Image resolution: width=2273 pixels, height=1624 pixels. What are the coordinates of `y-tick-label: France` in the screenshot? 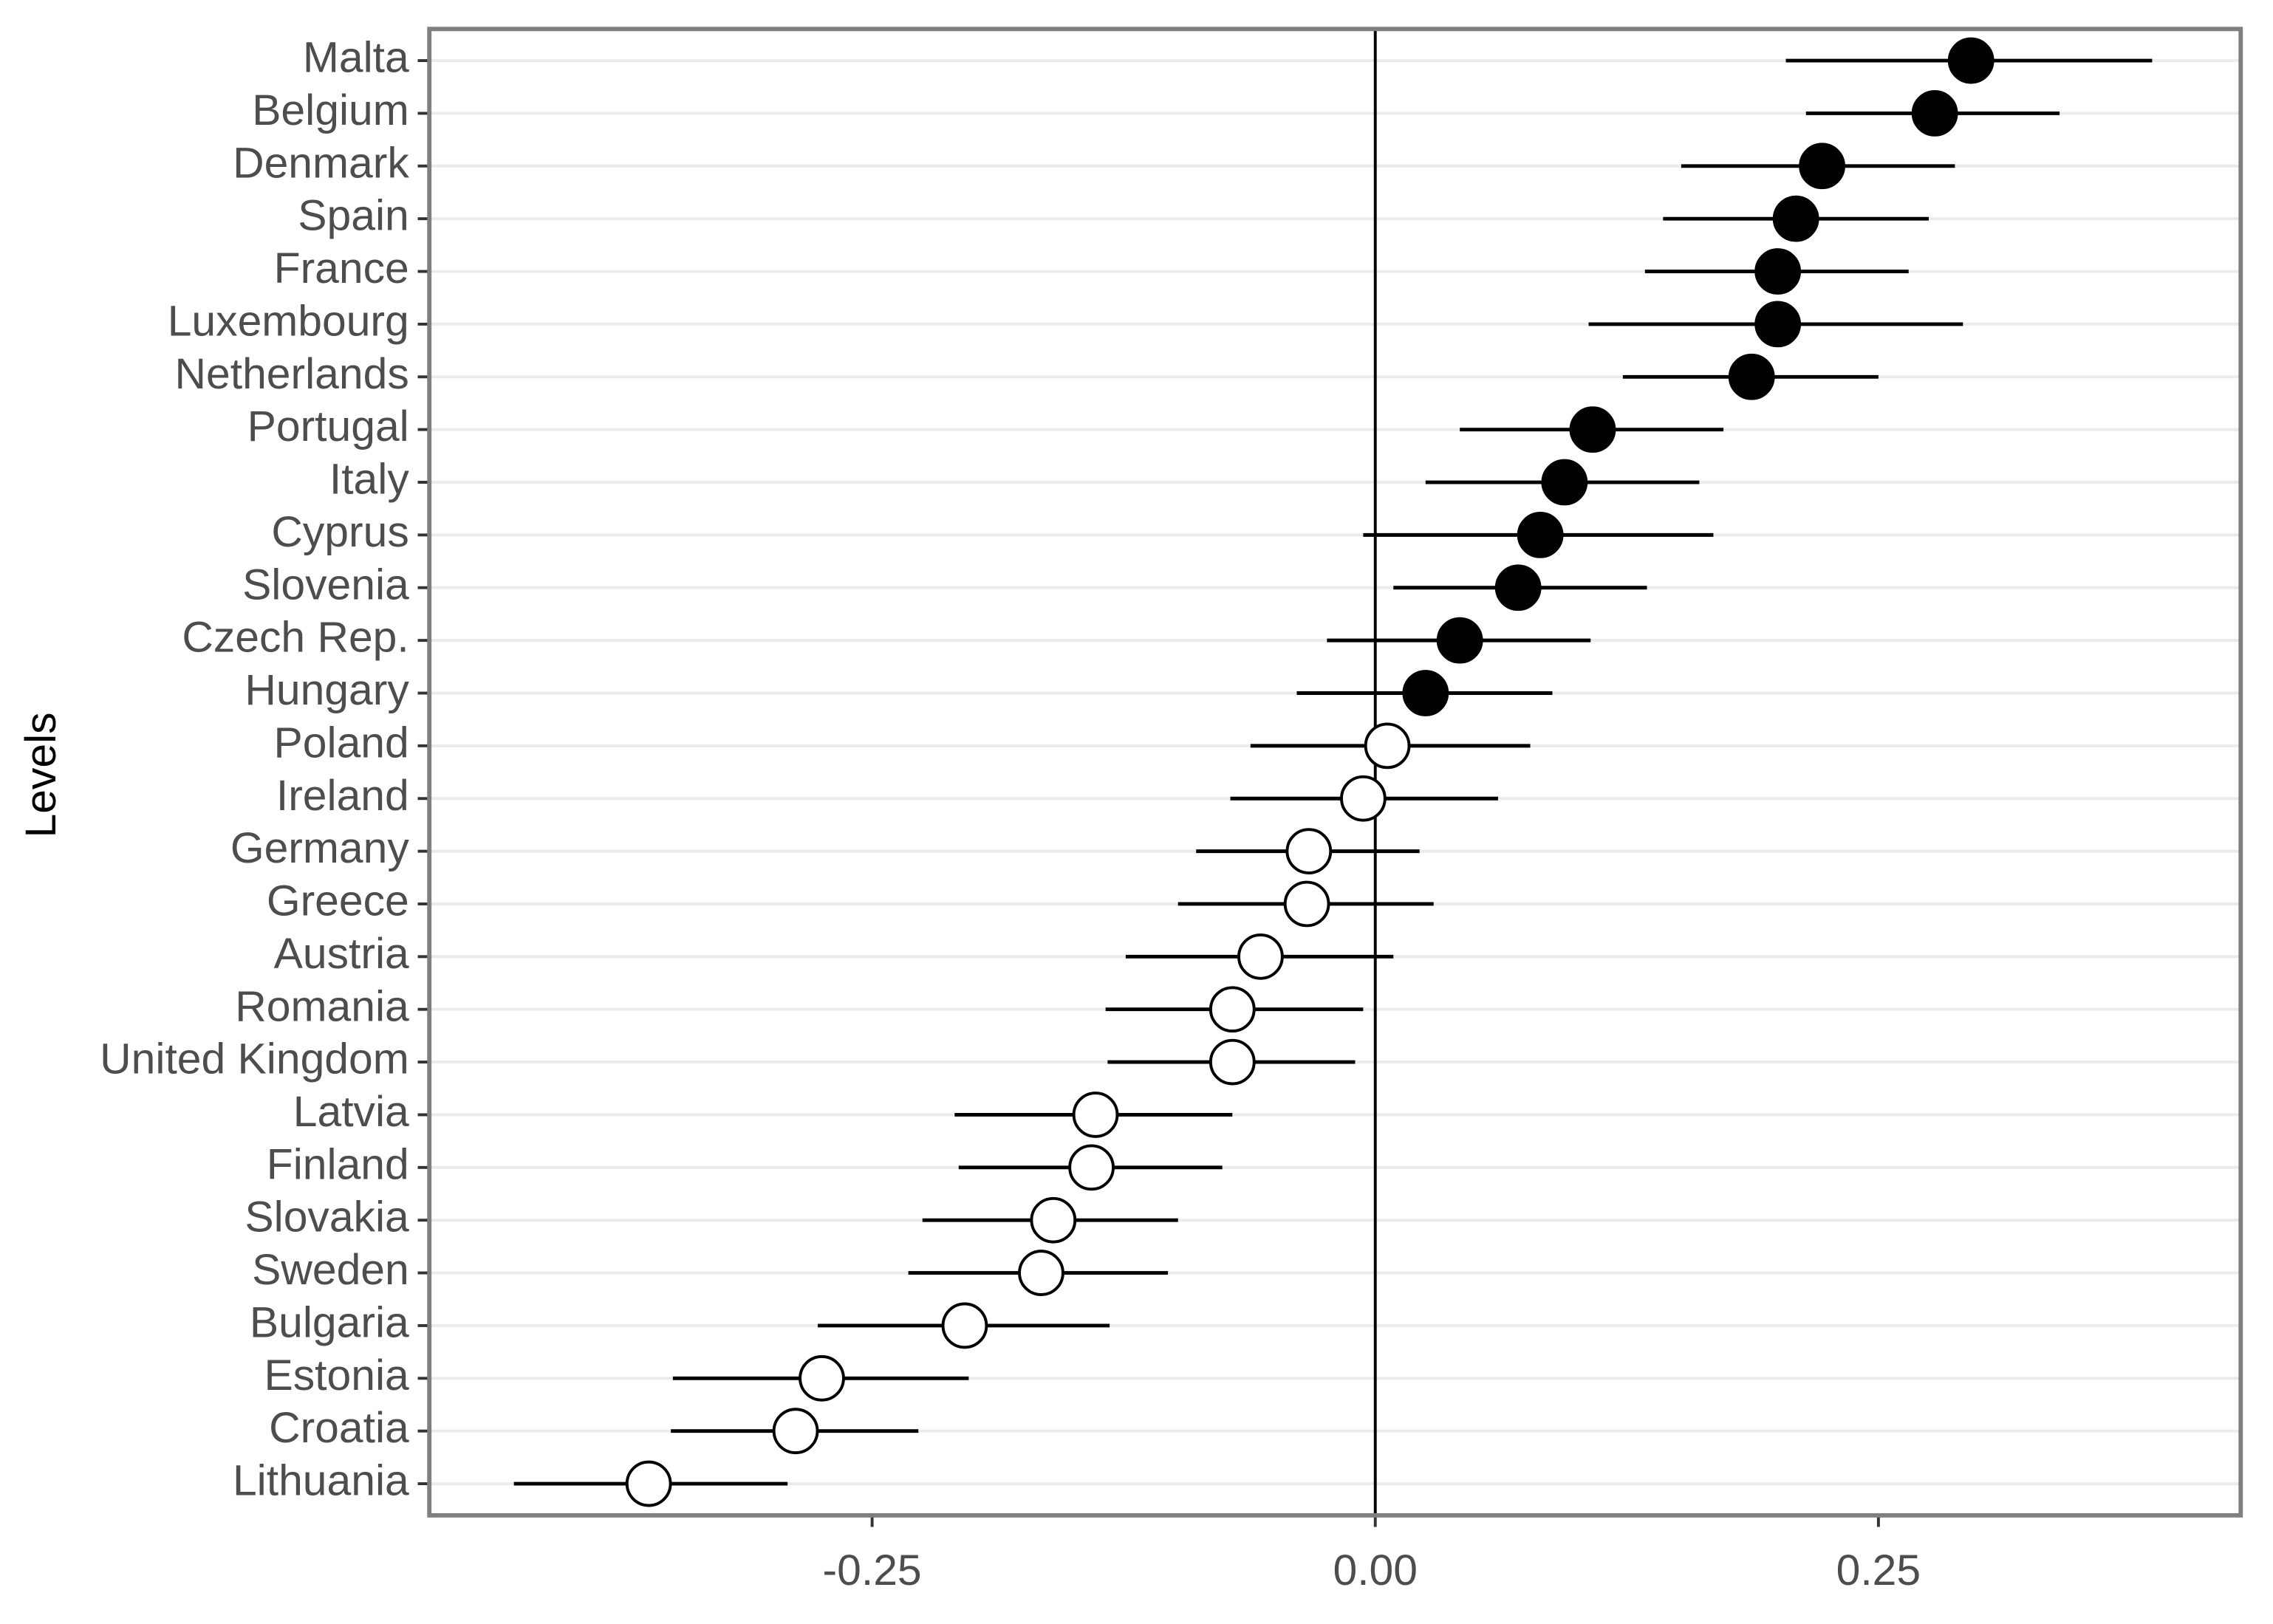 It's located at (341, 268).